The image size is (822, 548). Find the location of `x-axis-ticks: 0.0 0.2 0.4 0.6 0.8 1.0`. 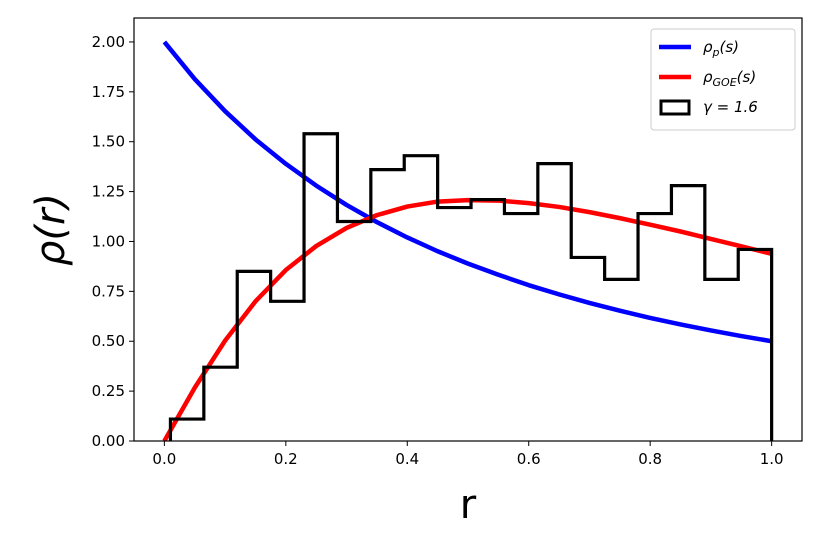

x-axis-ticks: 0.0 0.2 0.4 0.6 0.8 1.0 is located at coordinates (468, 454).